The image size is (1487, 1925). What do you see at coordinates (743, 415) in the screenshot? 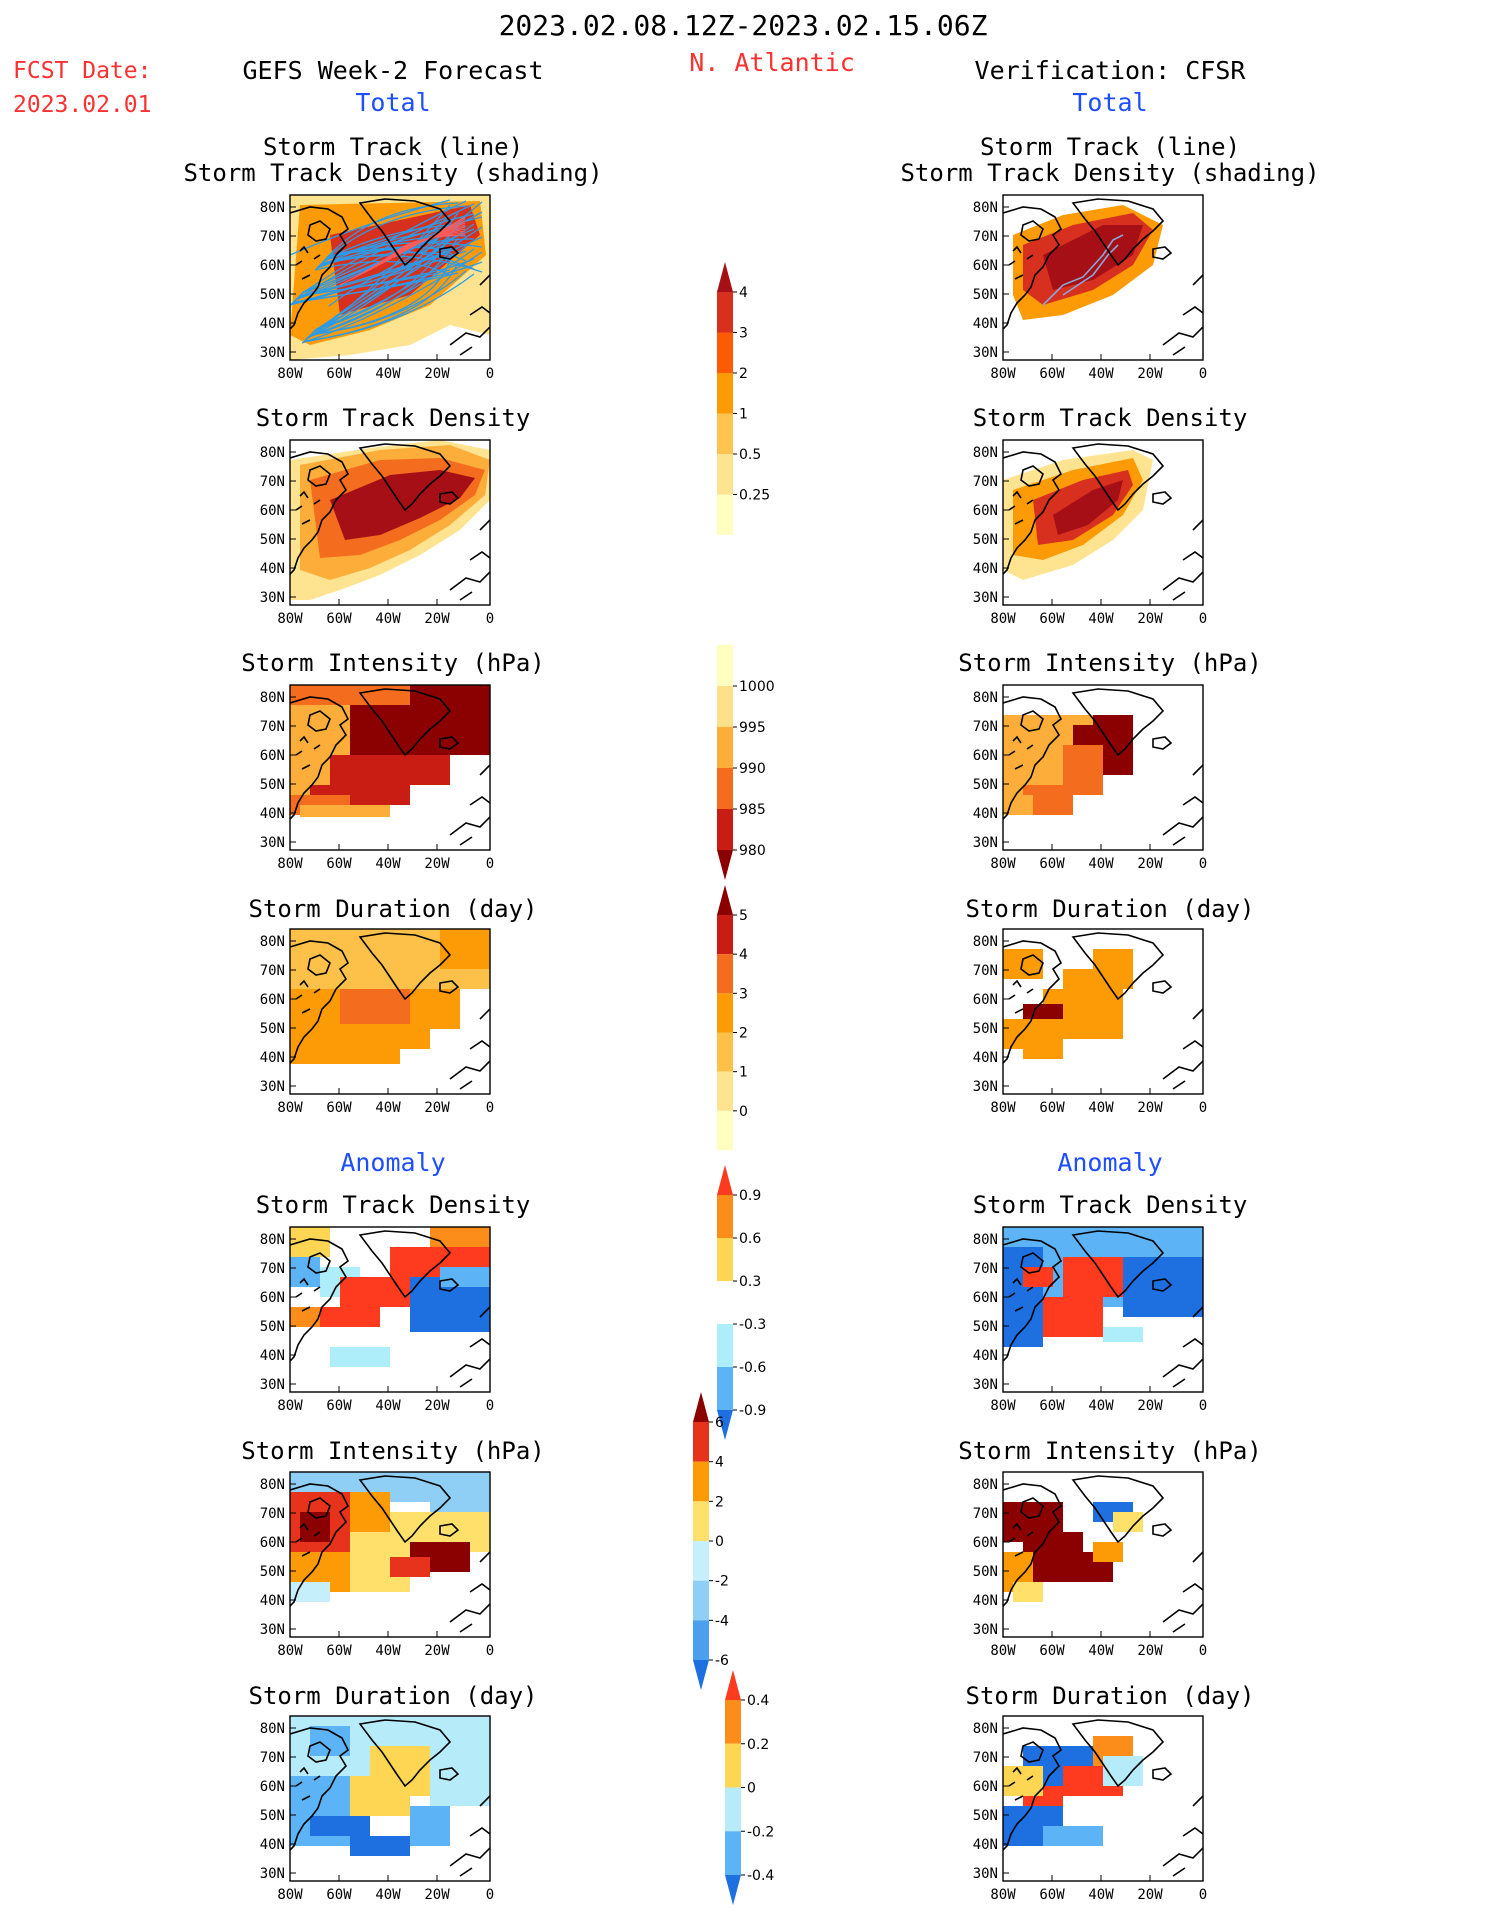
I see `colorbar-label: 1` at bounding box center [743, 415].